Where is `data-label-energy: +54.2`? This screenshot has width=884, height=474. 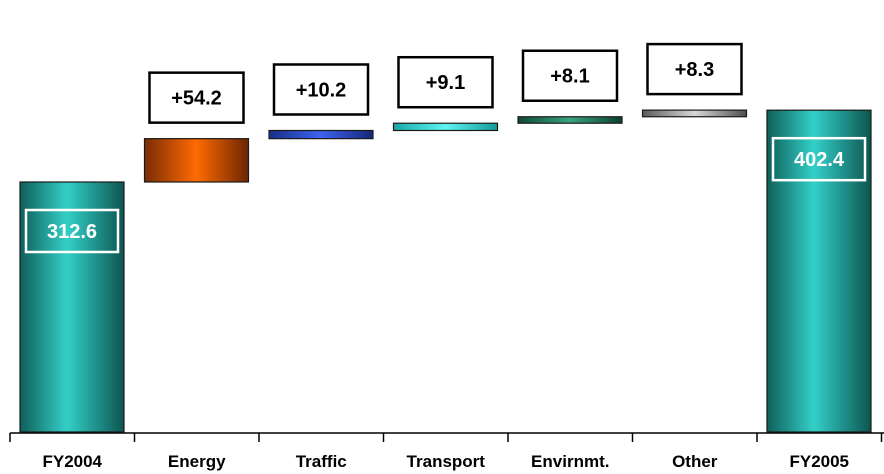
data-label-energy: +54.2 is located at coordinates (196, 99).